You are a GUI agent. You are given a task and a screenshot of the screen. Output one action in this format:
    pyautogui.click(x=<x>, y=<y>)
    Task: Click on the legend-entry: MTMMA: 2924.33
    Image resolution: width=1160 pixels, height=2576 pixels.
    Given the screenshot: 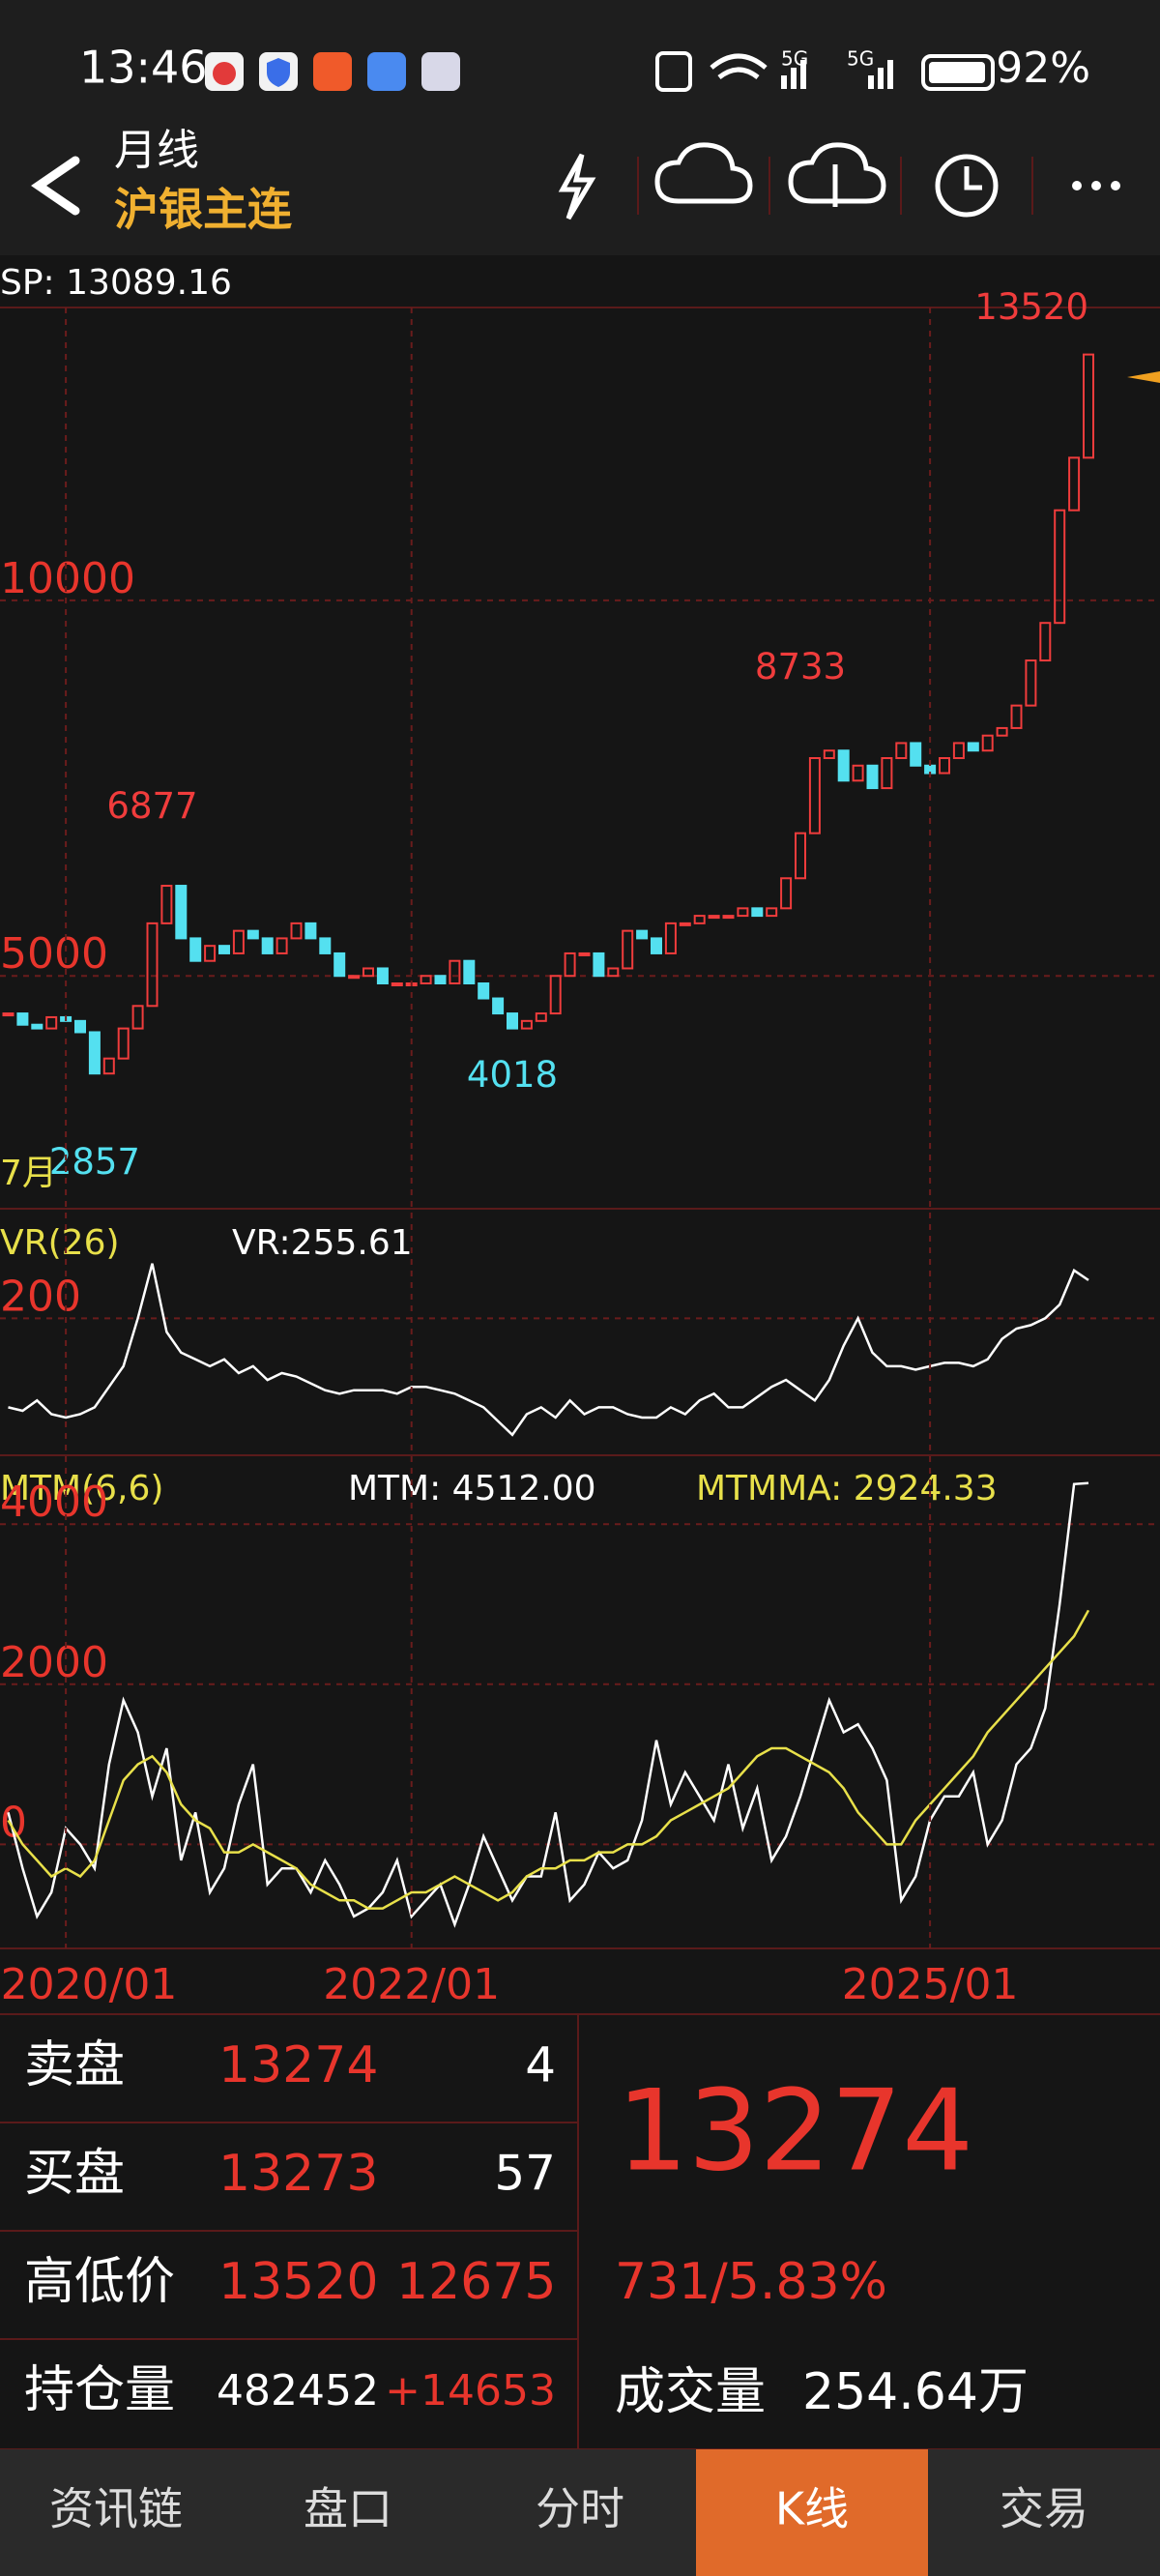 What is the action you would take?
    pyautogui.click(x=847, y=1488)
    